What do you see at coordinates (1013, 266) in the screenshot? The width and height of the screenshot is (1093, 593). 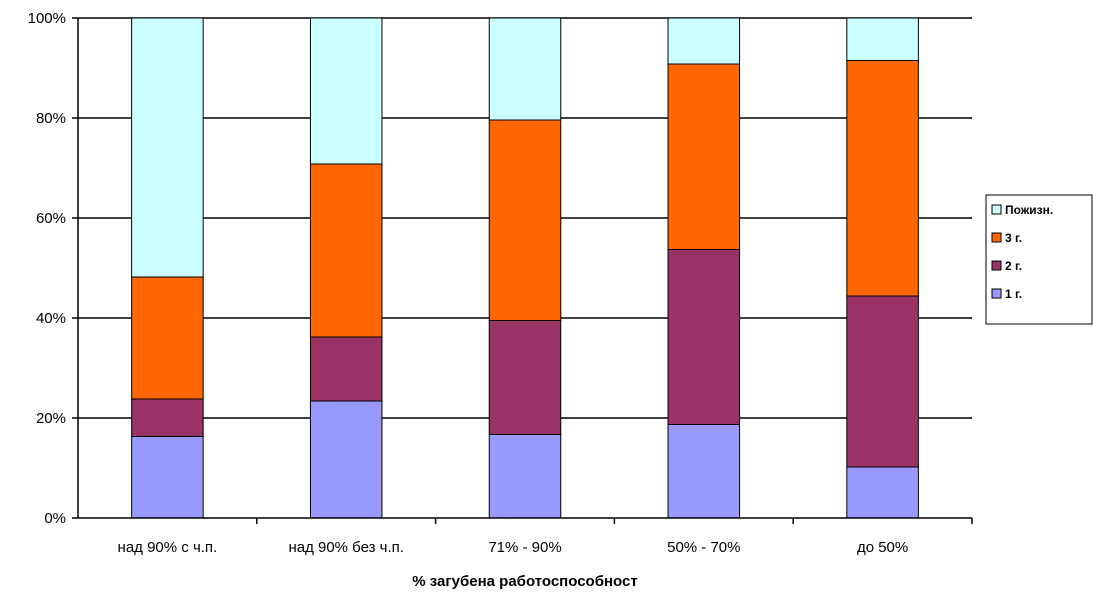 I see `legend-label: 2 г.` at bounding box center [1013, 266].